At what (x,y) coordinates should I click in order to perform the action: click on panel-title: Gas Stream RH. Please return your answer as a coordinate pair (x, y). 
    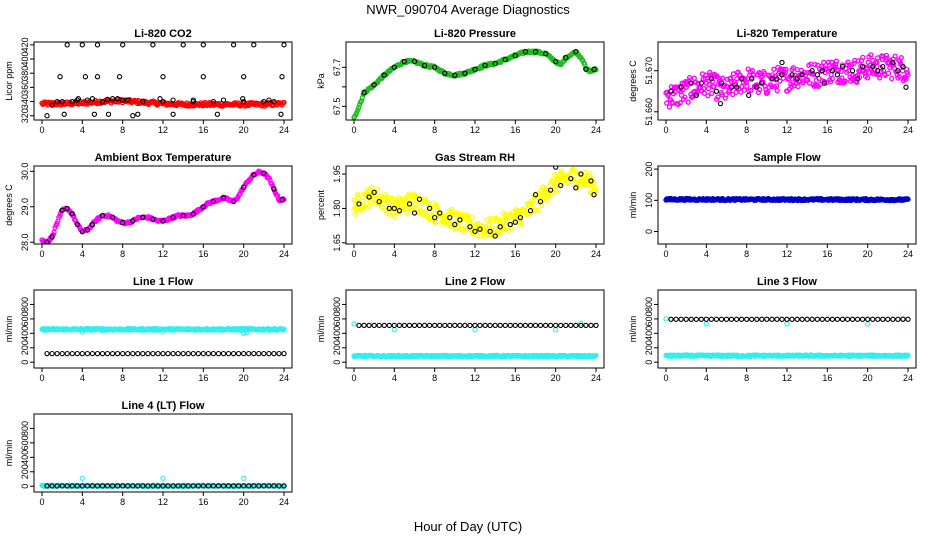
    Looking at the image, I should click on (475, 158).